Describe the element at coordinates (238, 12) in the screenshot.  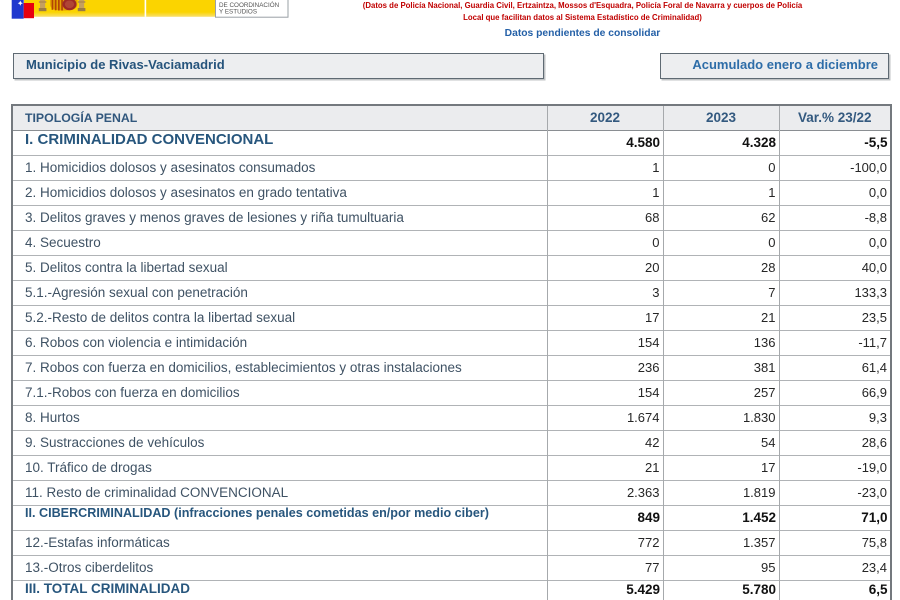
I see `svg-text: Y ESTUDIOS` at that location.